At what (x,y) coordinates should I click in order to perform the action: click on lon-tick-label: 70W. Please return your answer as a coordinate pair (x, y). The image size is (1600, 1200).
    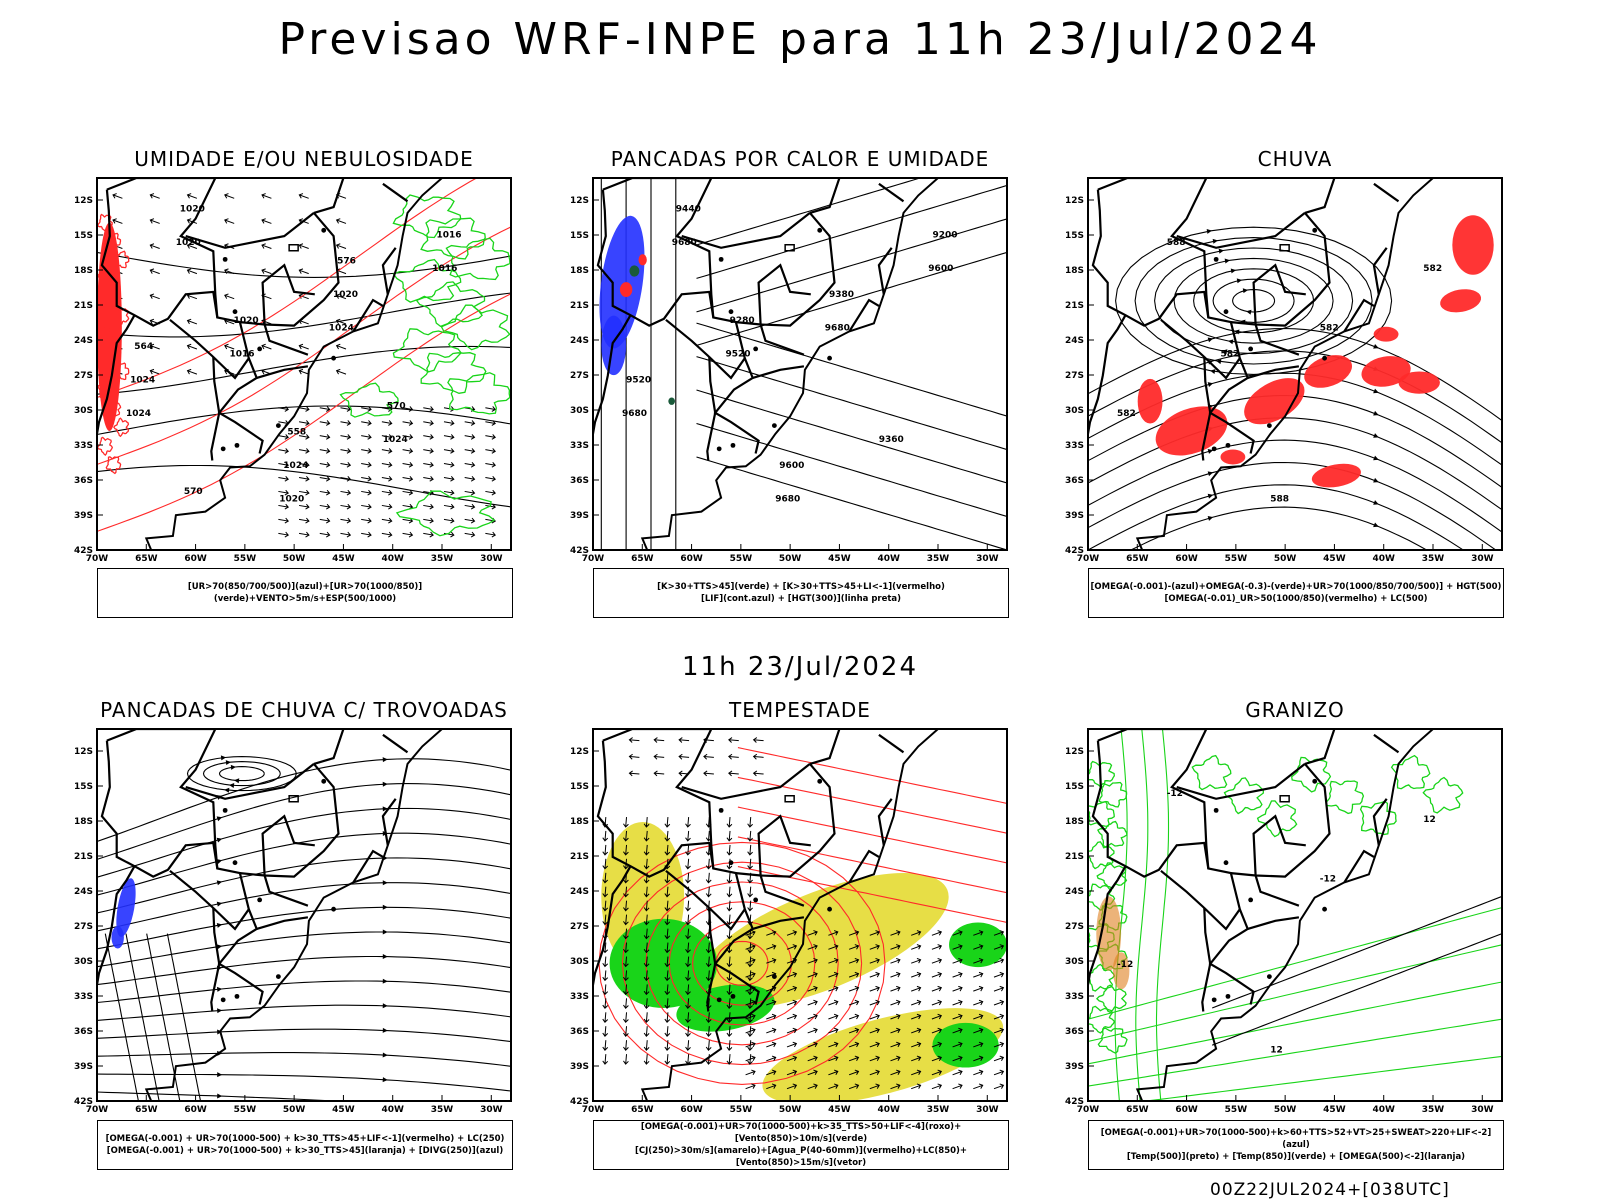
    Looking at the image, I should click on (97, 1110).